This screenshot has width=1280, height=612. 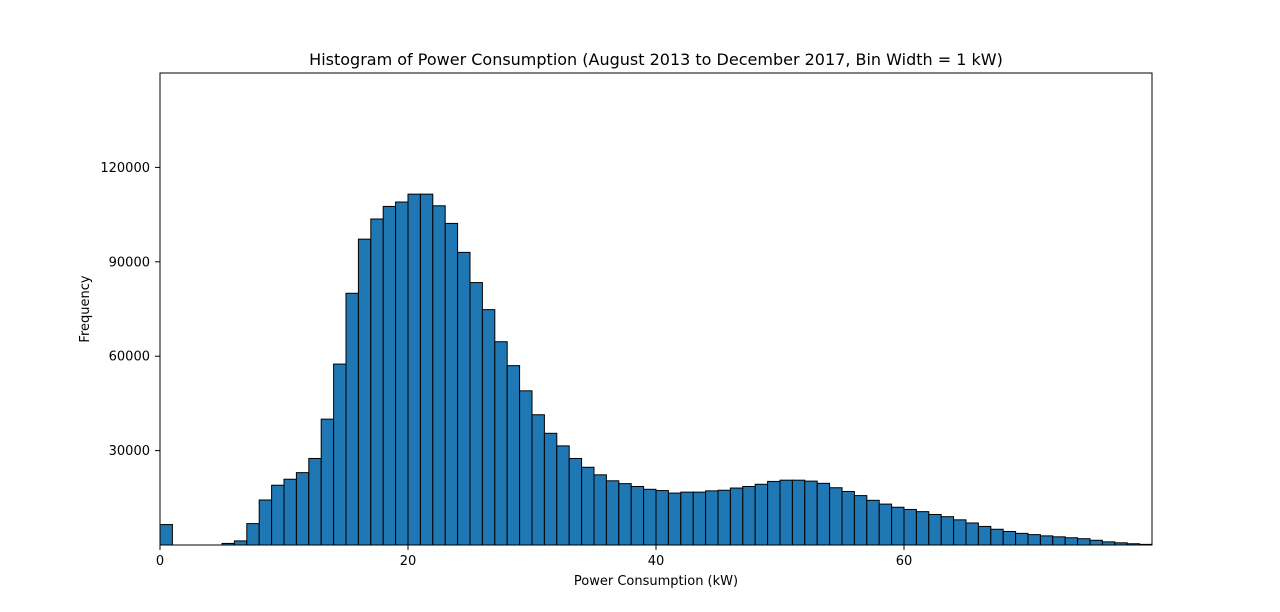 I want to click on x-tick-label: 0, so click(x=160, y=561).